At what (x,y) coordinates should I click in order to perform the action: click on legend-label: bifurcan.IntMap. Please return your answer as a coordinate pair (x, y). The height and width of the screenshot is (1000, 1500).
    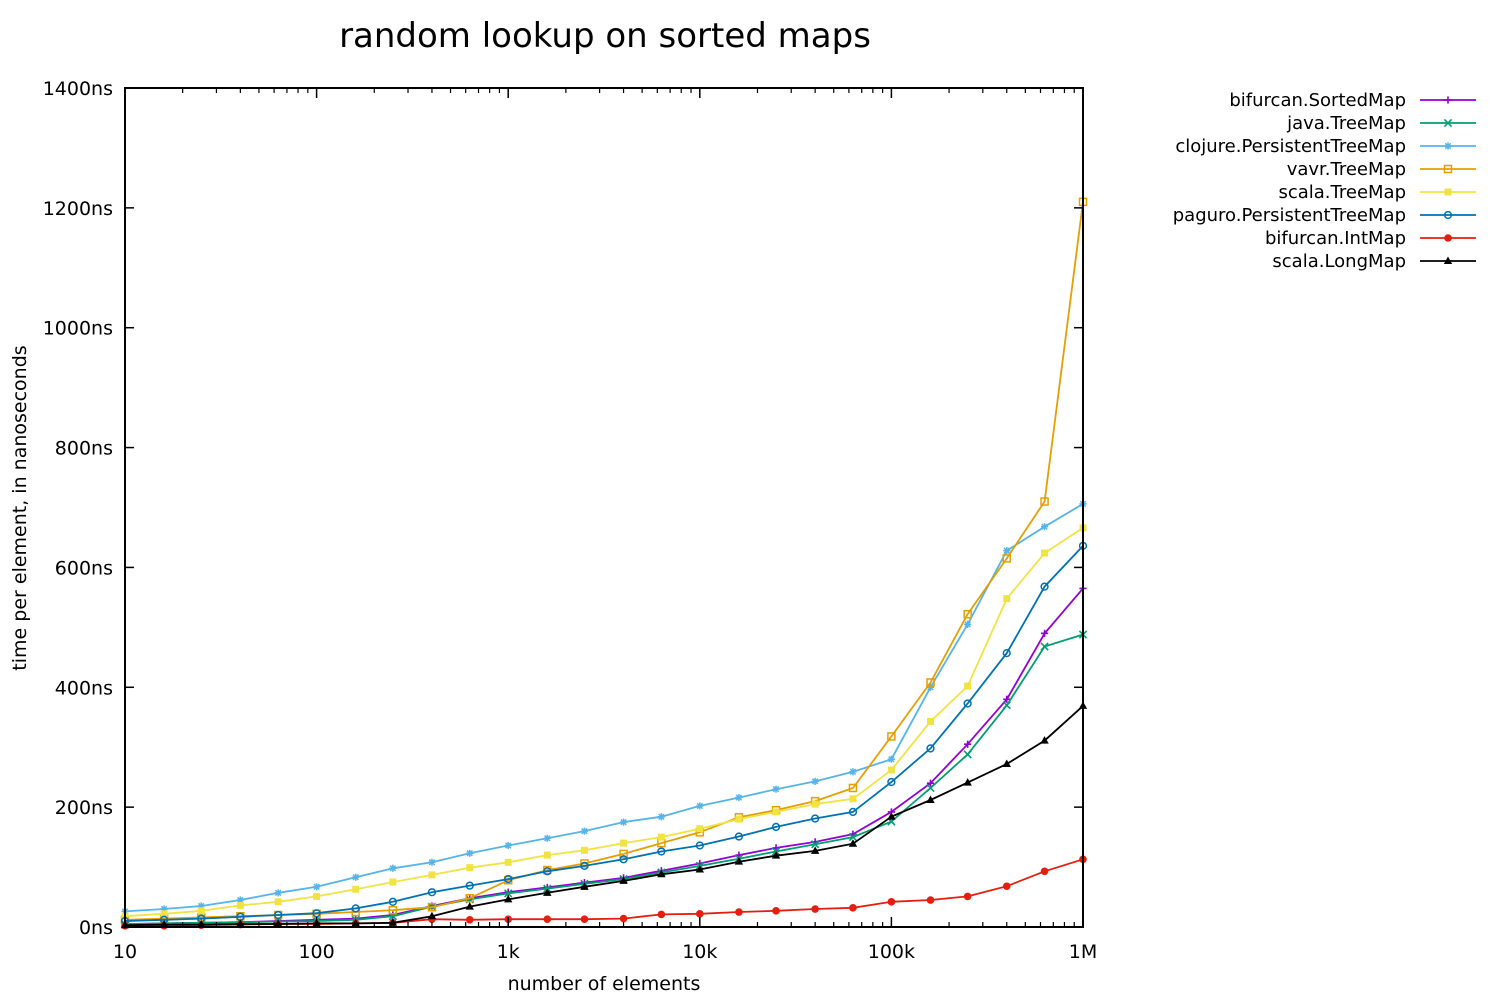
    Looking at the image, I should click on (1335, 238).